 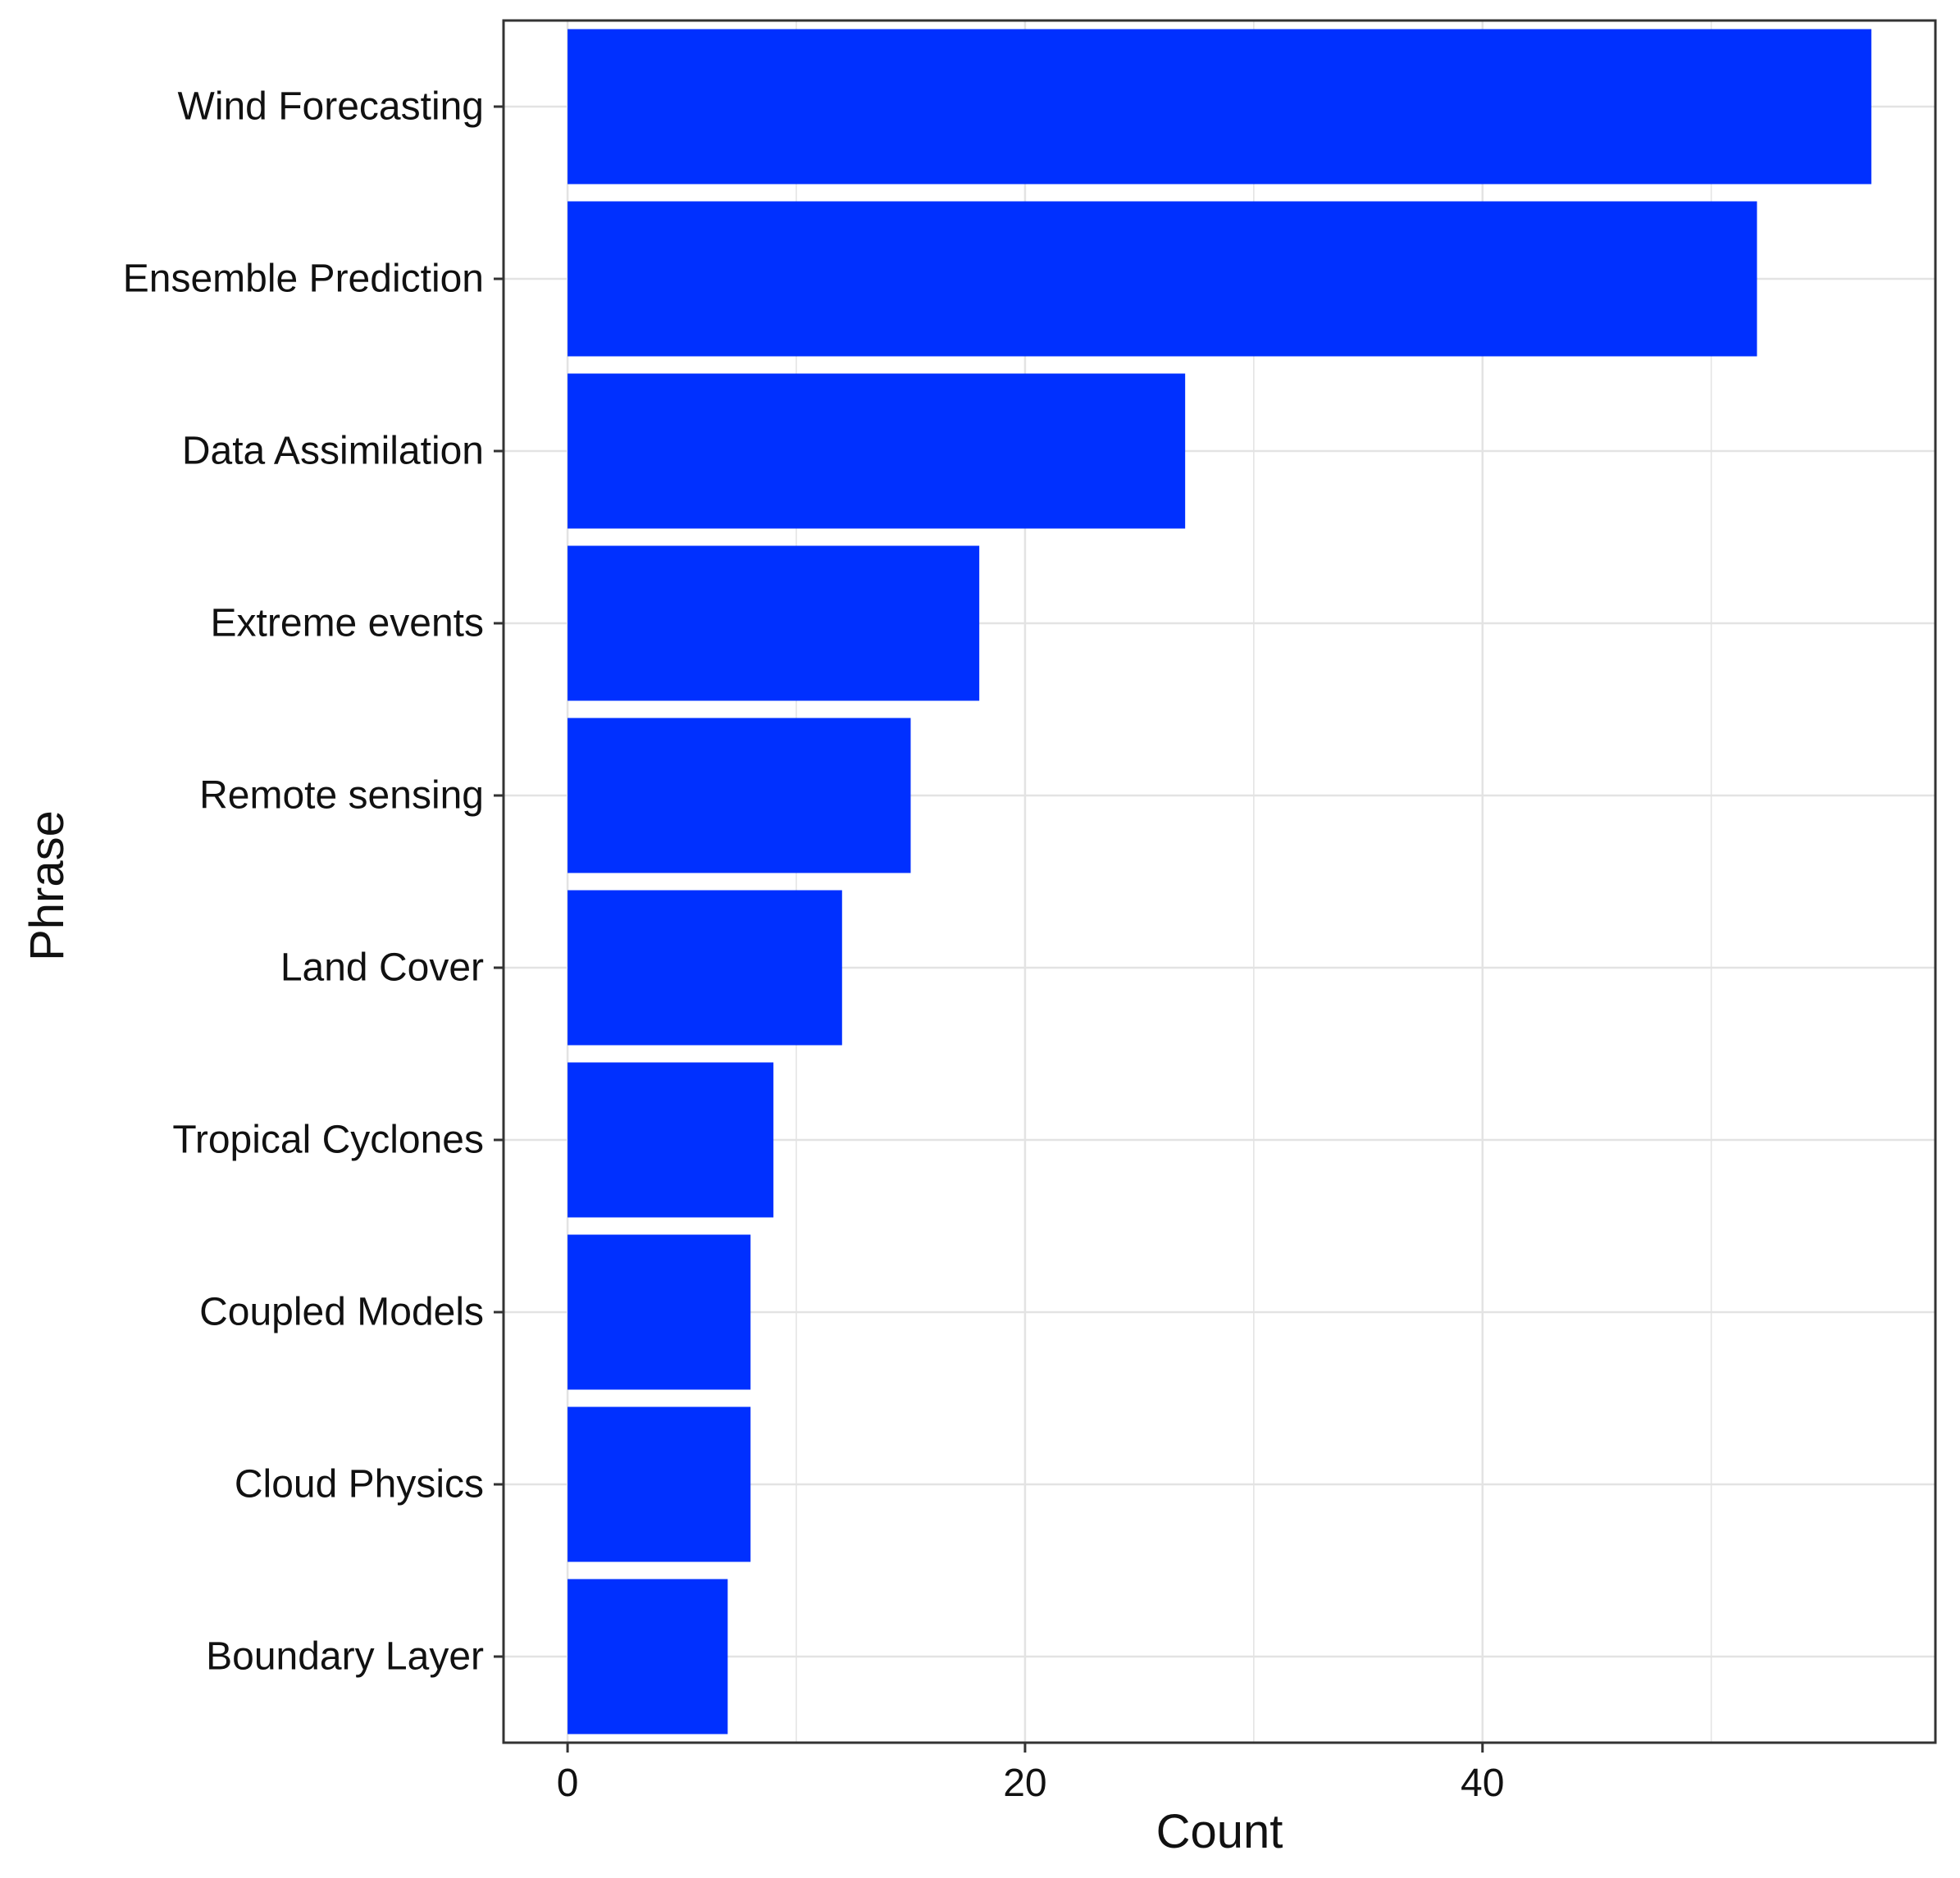 I want to click on x-axis-title: Count, so click(x=1219, y=1831).